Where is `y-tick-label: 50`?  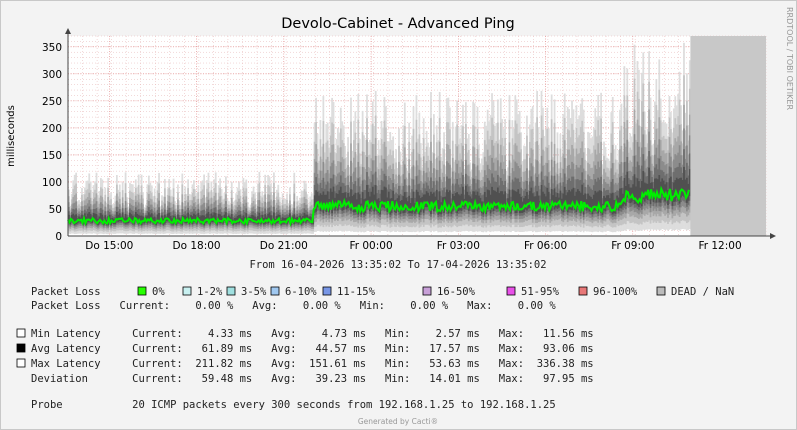 y-tick-label: 50 is located at coordinates (55, 210).